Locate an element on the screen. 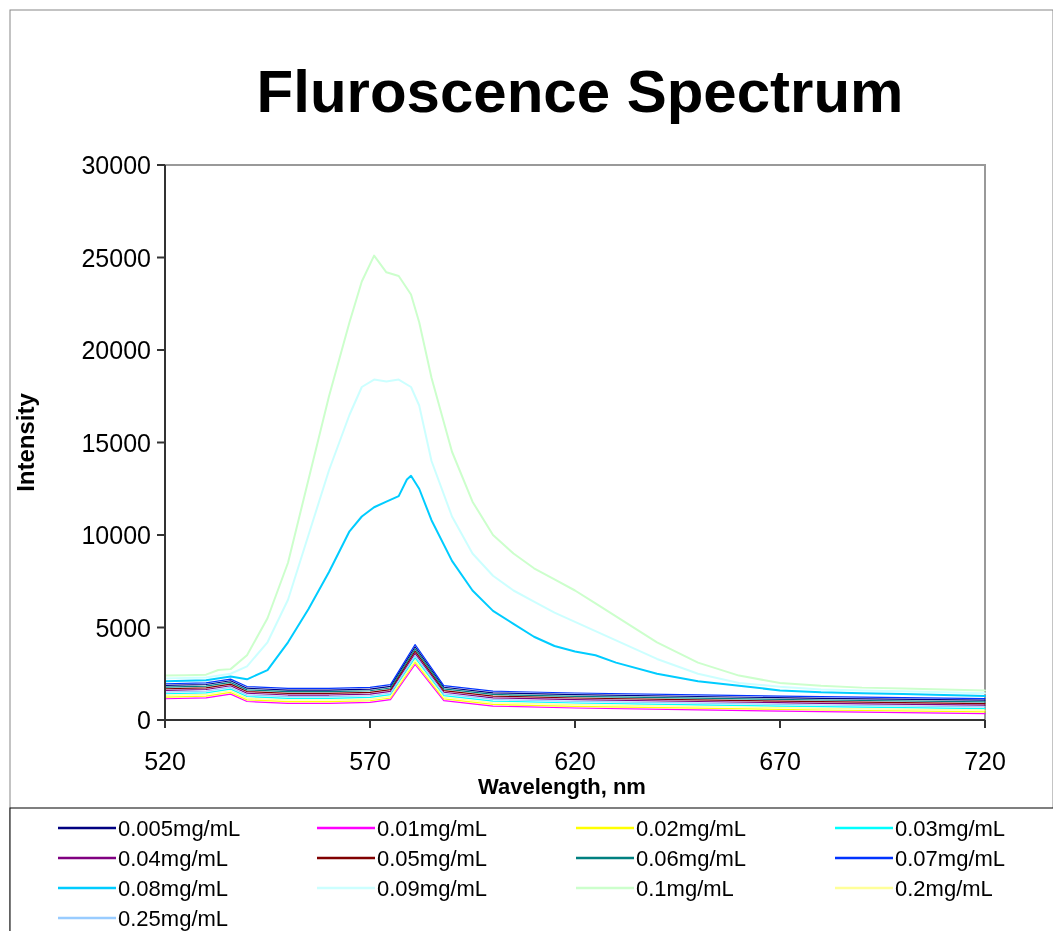  y-tick-label: 5000 is located at coordinates (123, 627).